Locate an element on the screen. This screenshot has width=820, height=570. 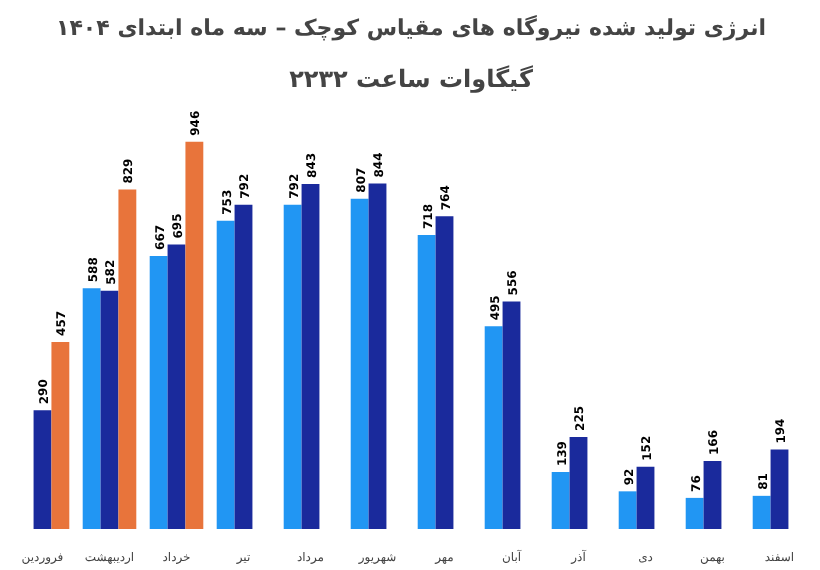
chart-subtitle: ۲۲۳۲ گیگاوات ساعت is located at coordinates (411, 79).